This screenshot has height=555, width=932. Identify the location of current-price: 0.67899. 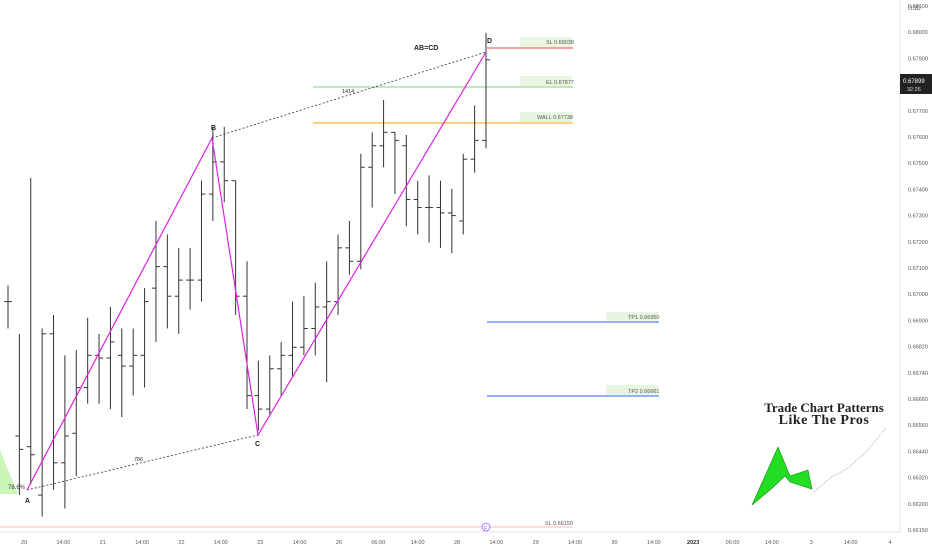
(914, 82).